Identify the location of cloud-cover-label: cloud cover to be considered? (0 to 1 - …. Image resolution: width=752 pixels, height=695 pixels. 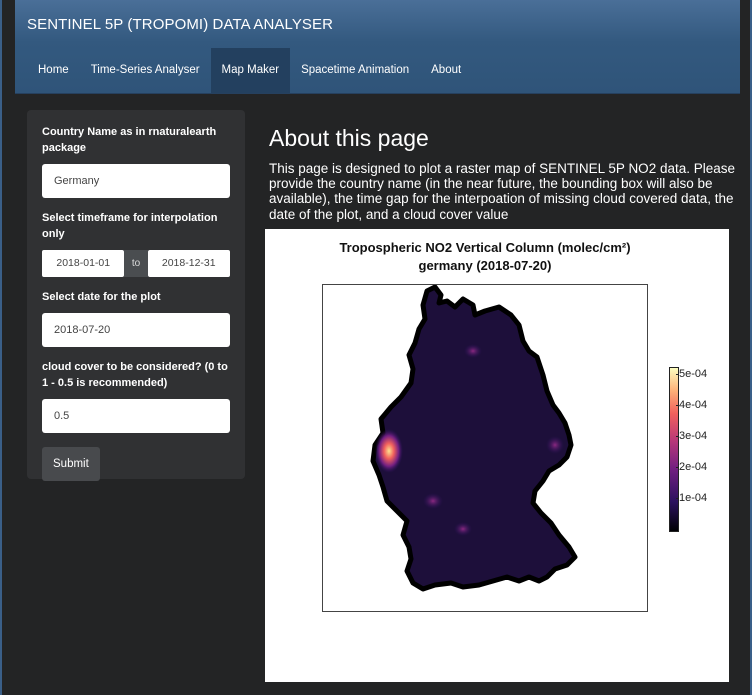
(135, 375).